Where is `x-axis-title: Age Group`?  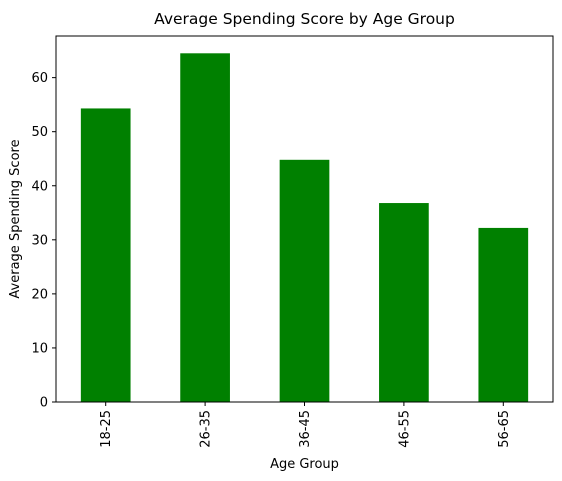 x-axis-title: Age Group is located at coordinates (304, 464).